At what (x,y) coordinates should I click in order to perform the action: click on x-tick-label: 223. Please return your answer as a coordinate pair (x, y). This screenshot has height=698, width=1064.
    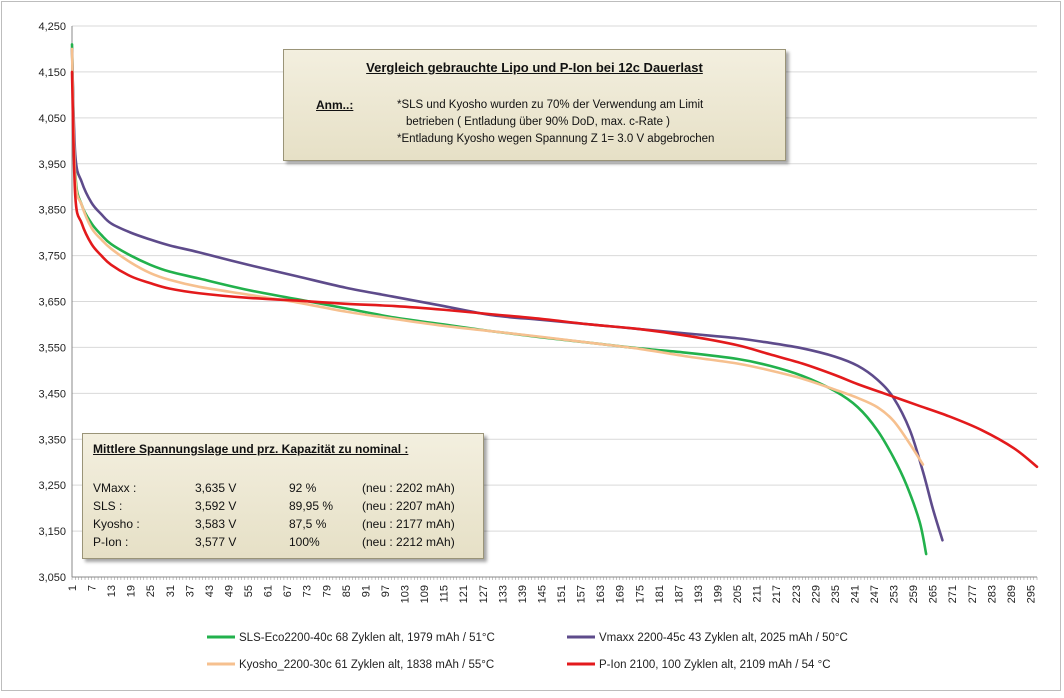
    Looking at the image, I should click on (797, 594).